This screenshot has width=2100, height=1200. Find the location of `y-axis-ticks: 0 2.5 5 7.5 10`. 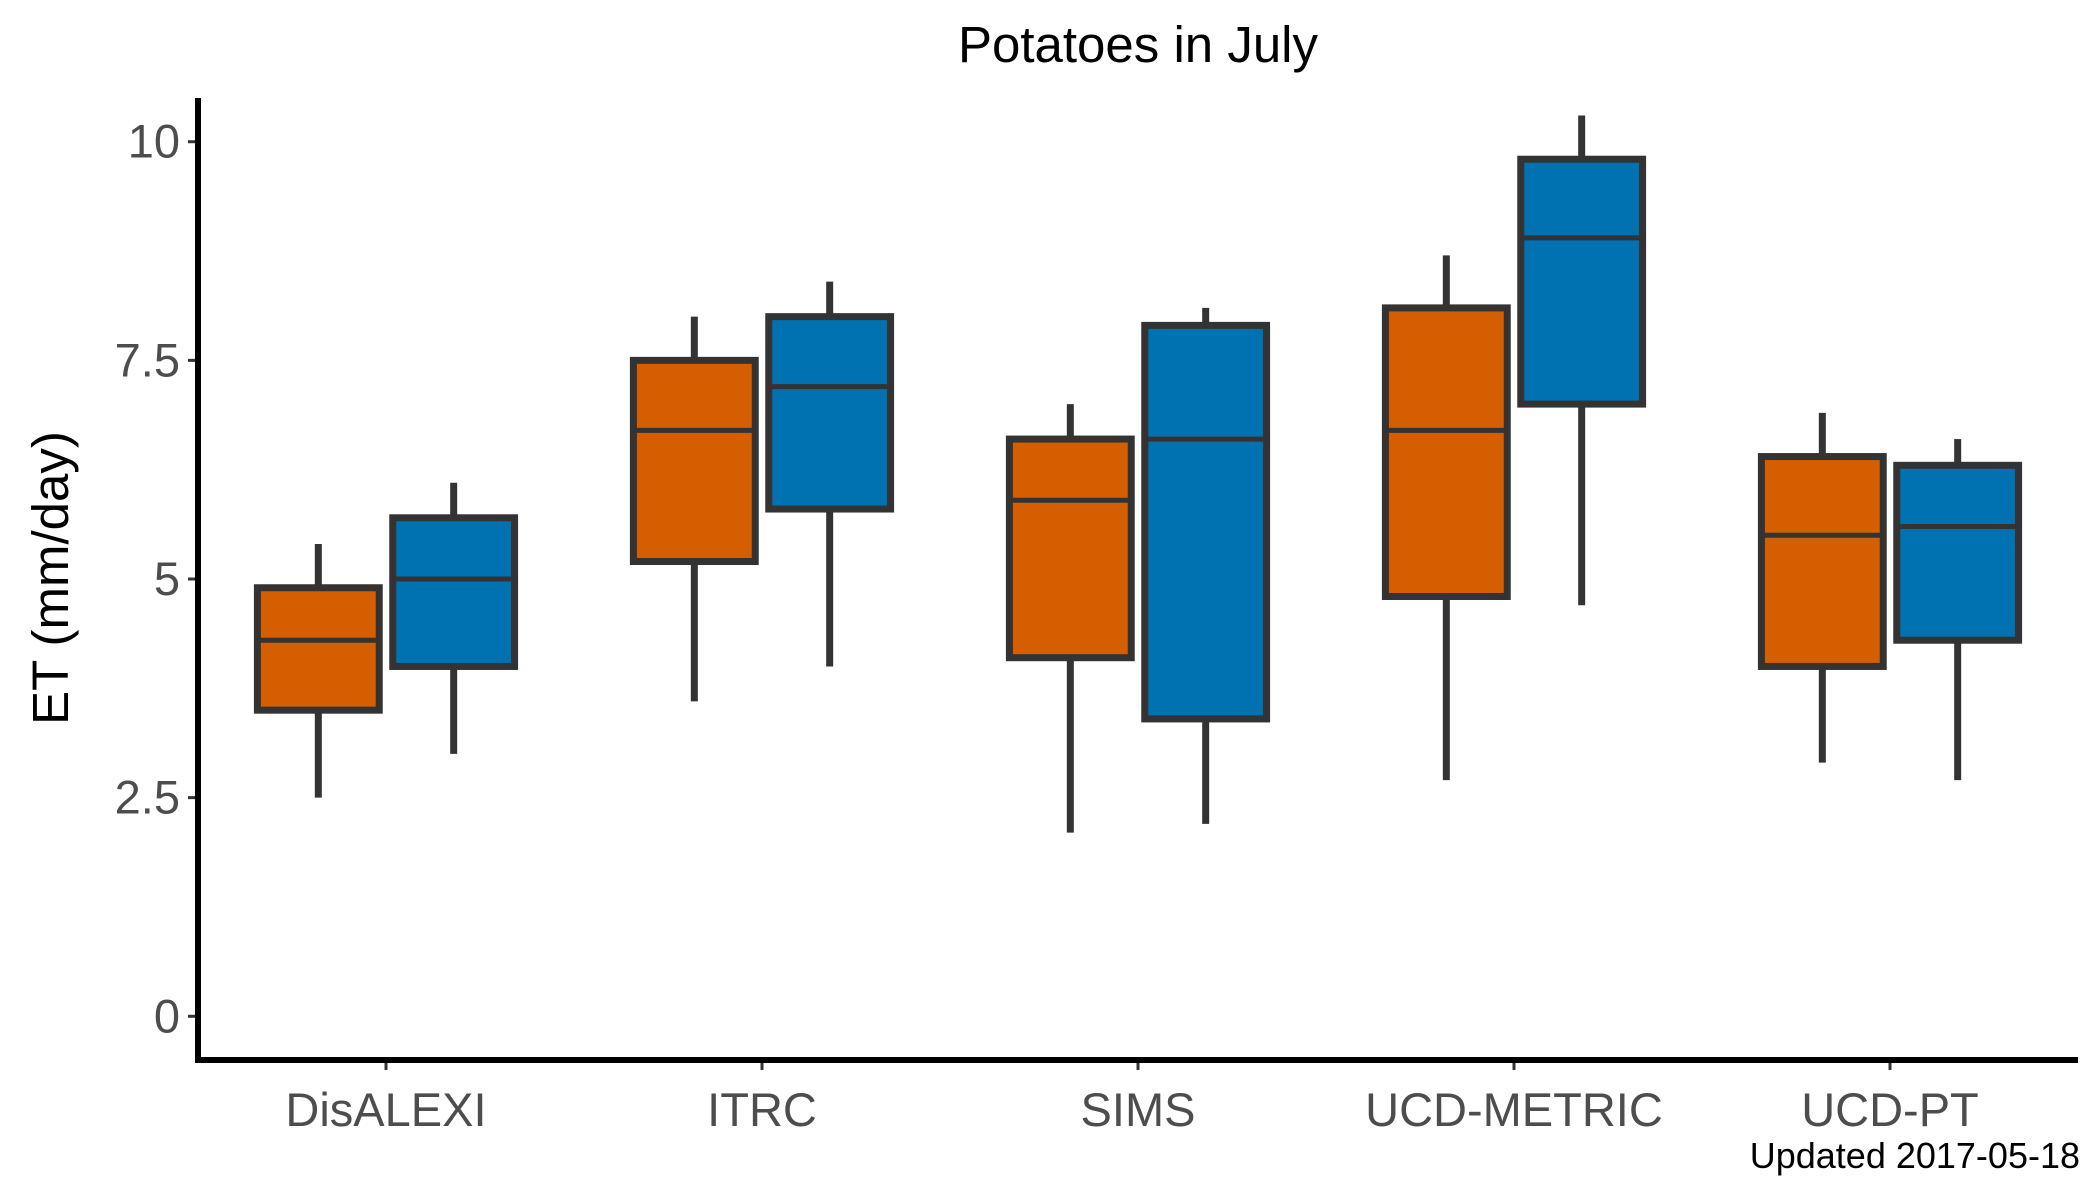

y-axis-ticks: 0 2.5 5 7.5 10 is located at coordinates (155, 578).